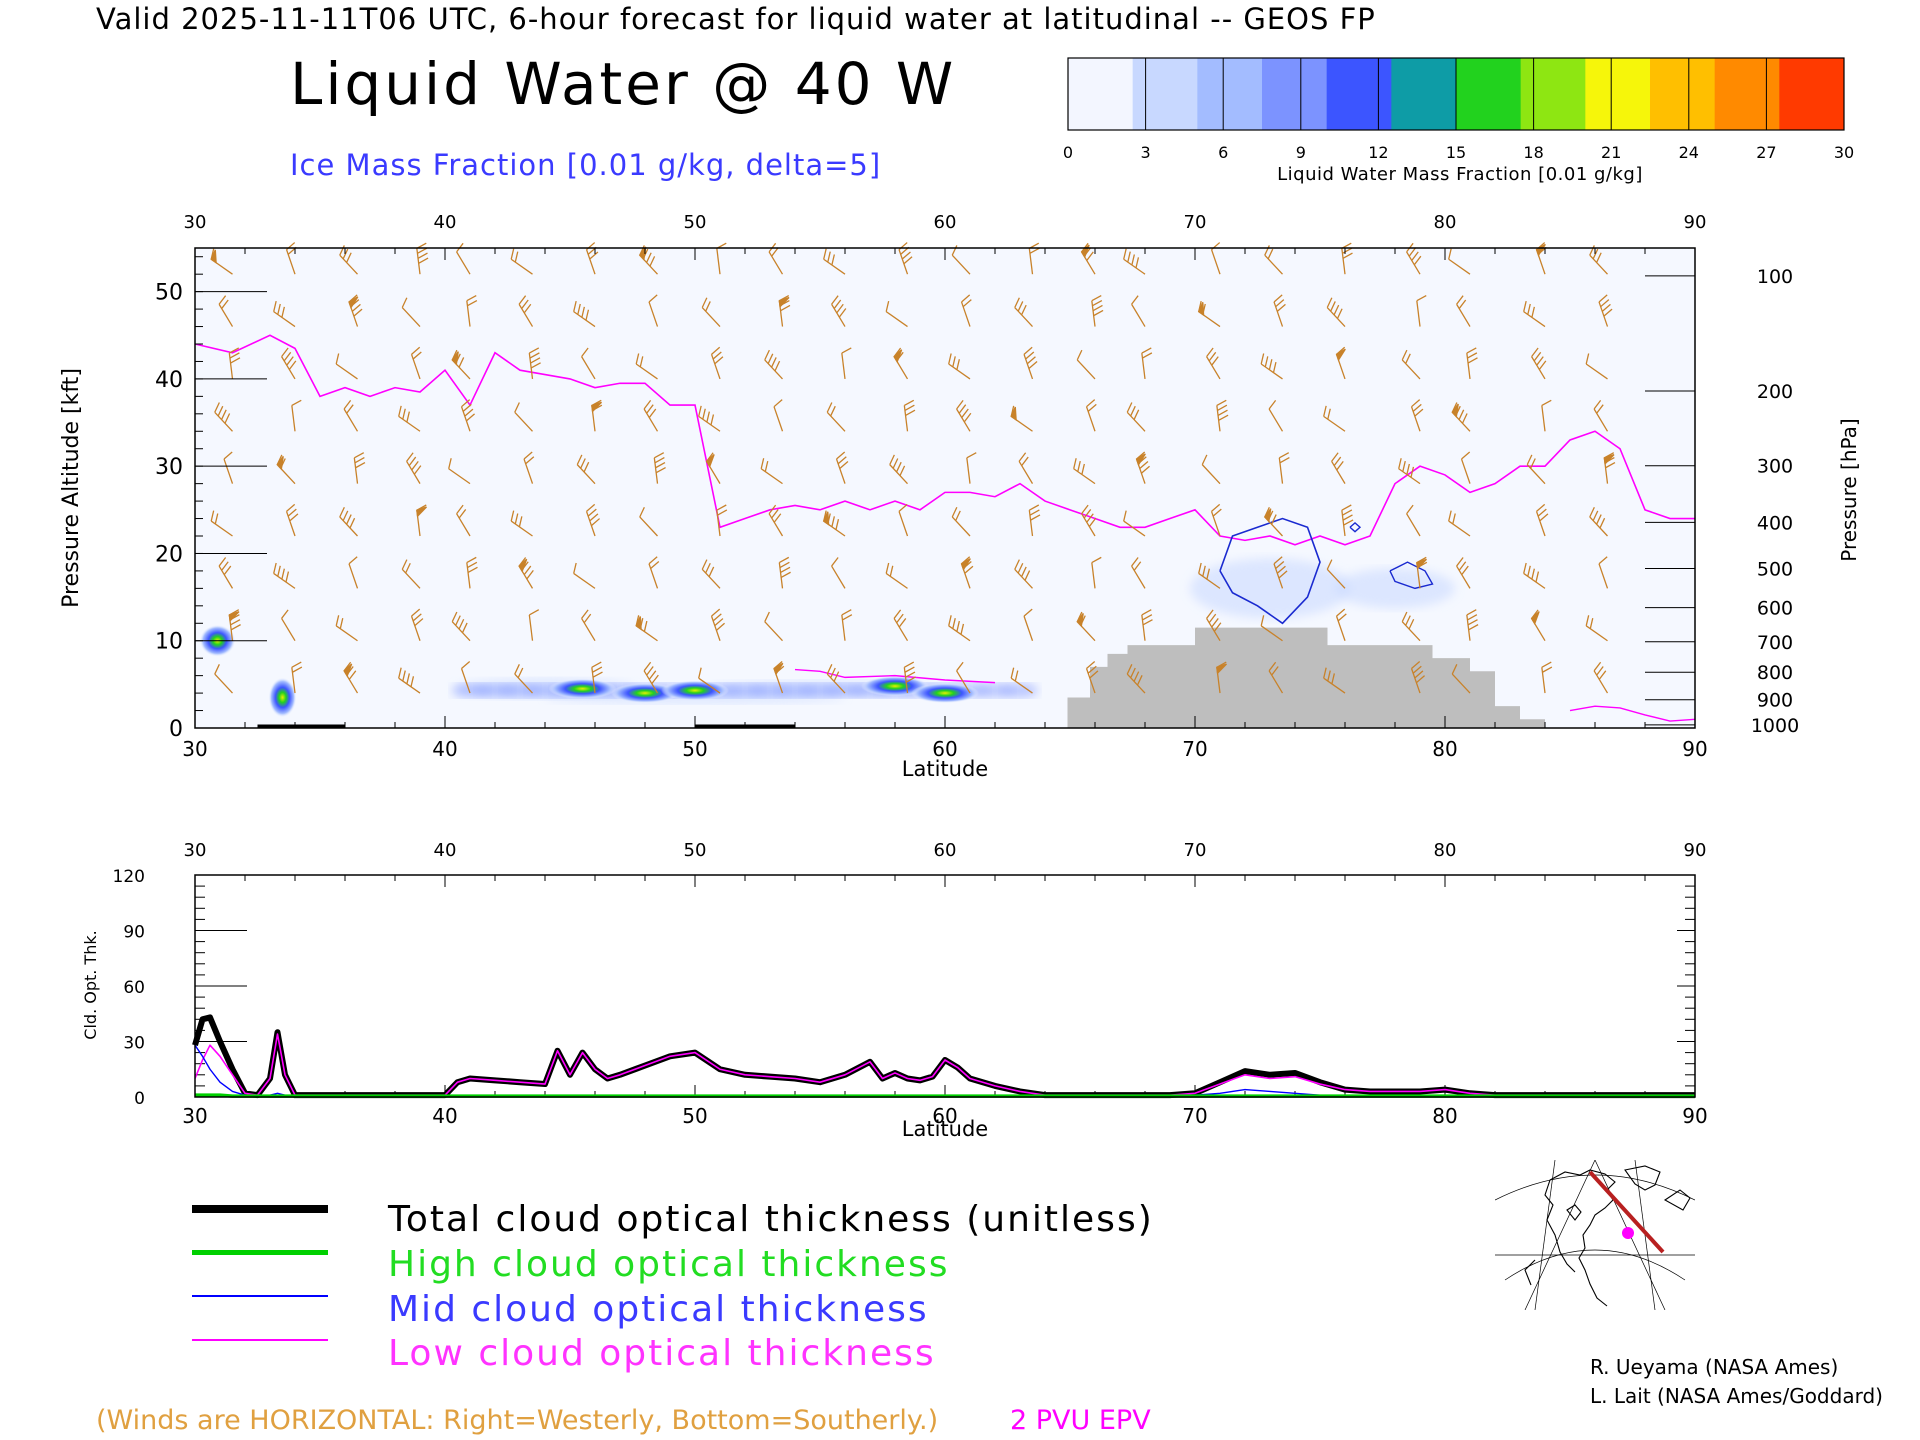  What do you see at coordinates (1444, 749) in the screenshot?
I see `x-tick-label: 80` at bounding box center [1444, 749].